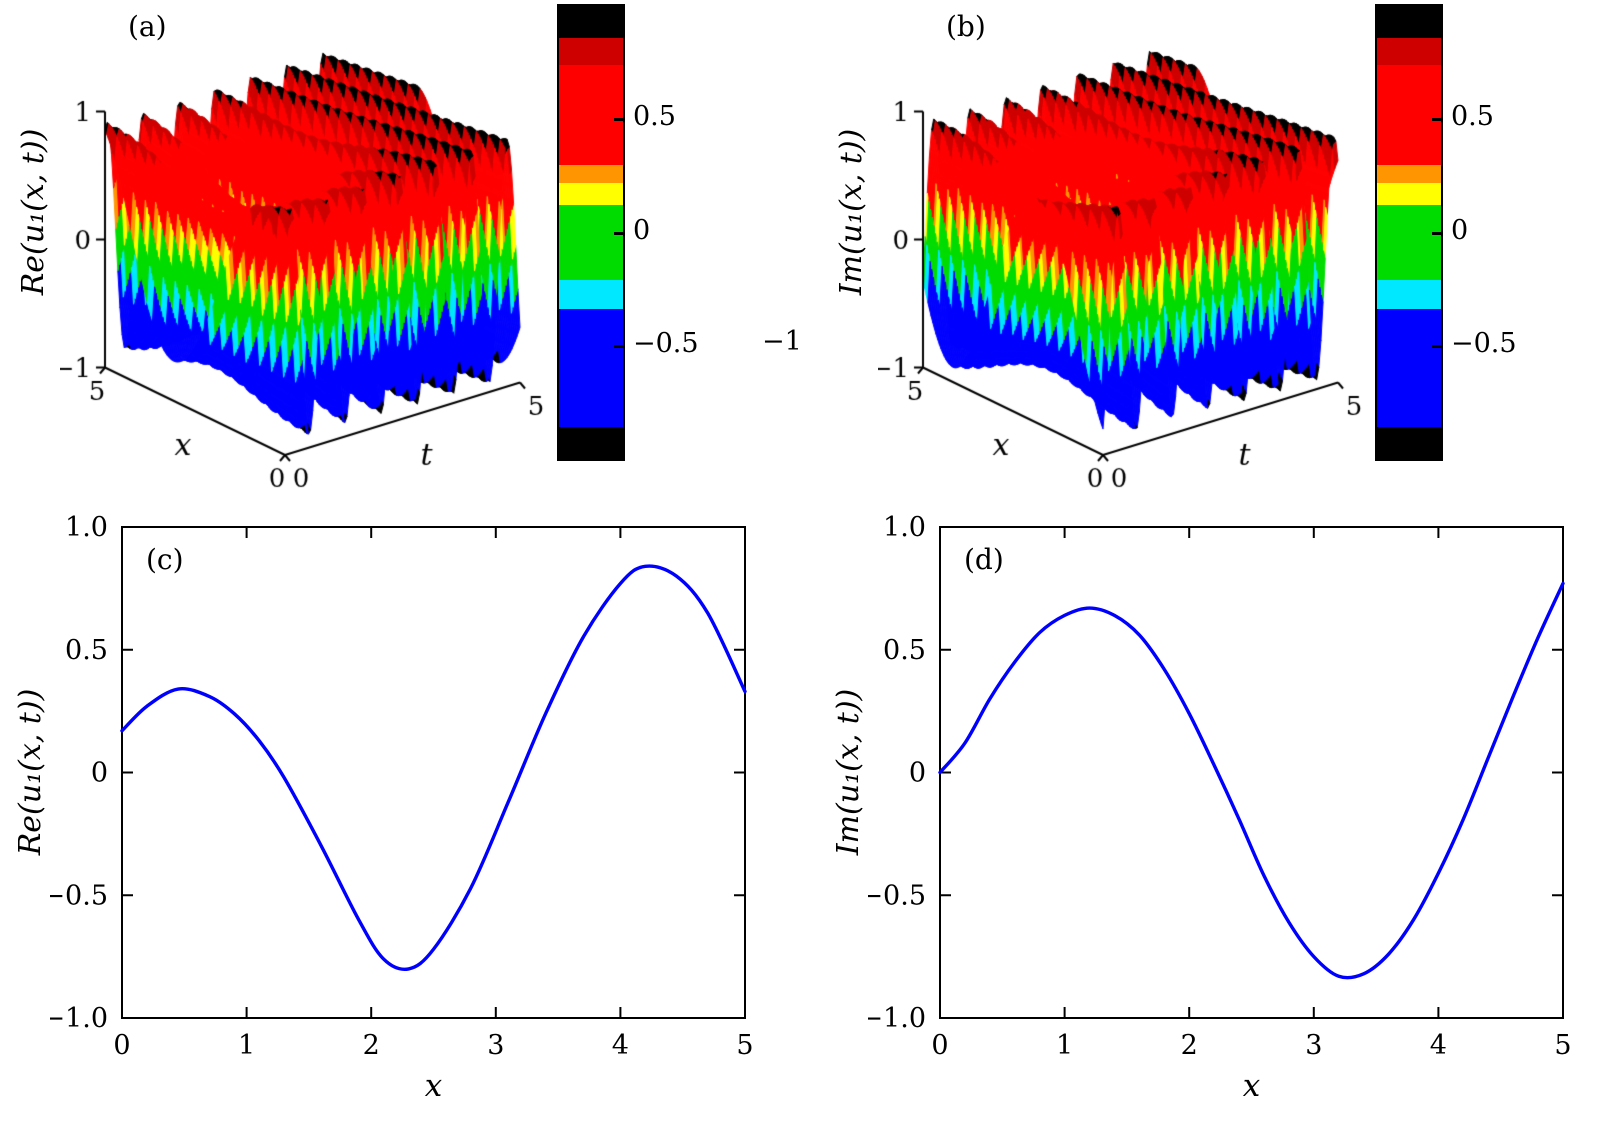 Image resolution: width=1618 pixels, height=1129 pixels. I want to click on panel-a-zlabel: Re(u₁(x, t)), so click(33, 212).